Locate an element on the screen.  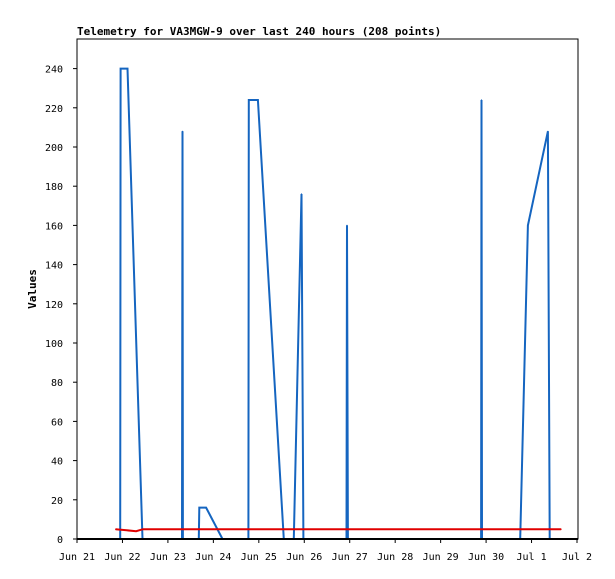
y-tick-label: 200 is located at coordinates (54, 148).